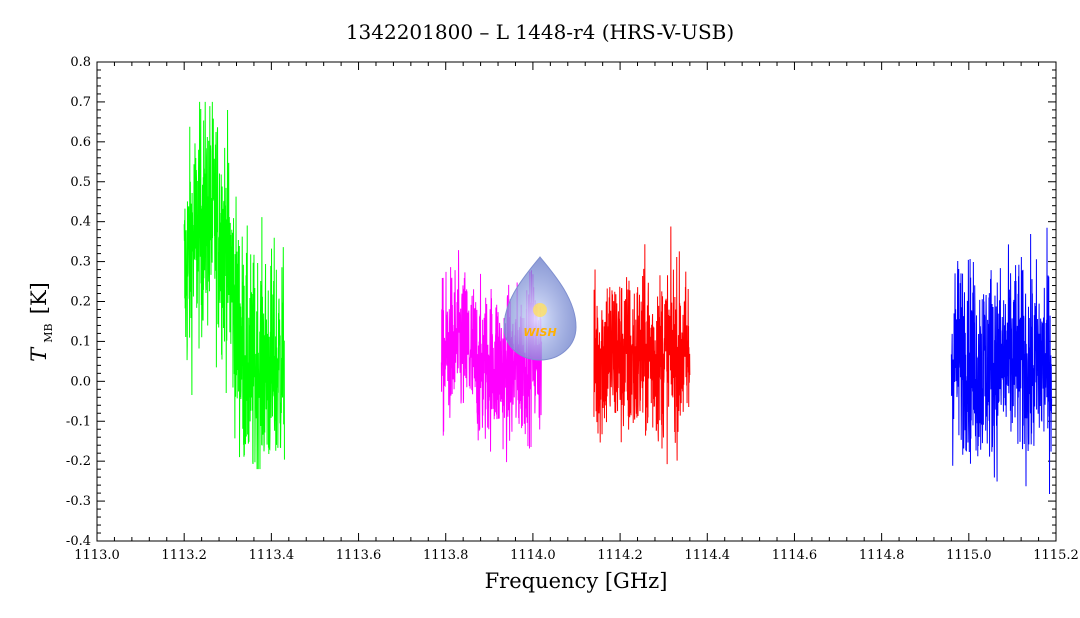  I want to click on wish-logo: WISH, so click(540, 308).